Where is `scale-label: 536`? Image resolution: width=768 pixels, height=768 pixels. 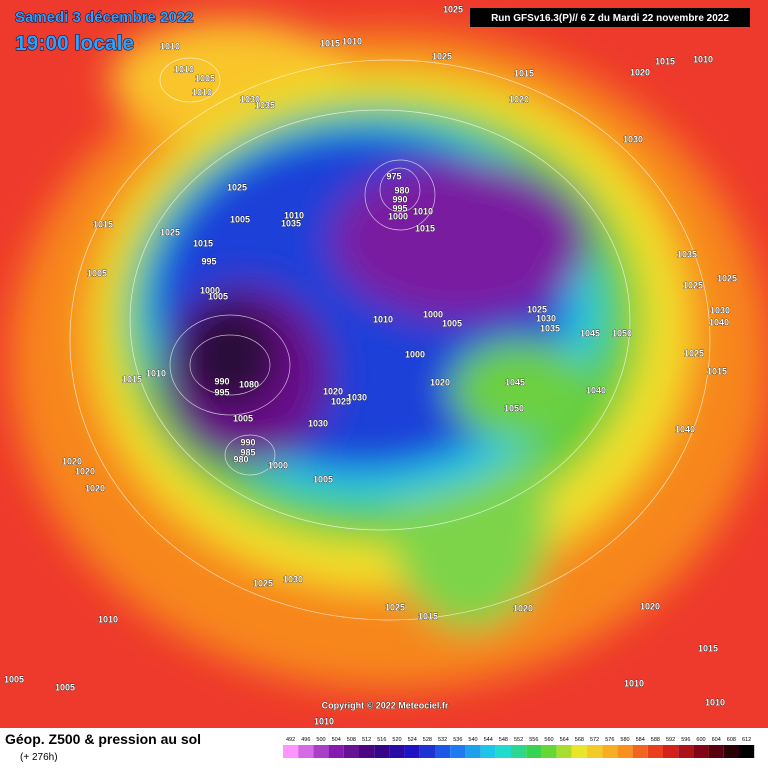 scale-label: 536 is located at coordinates (457, 740).